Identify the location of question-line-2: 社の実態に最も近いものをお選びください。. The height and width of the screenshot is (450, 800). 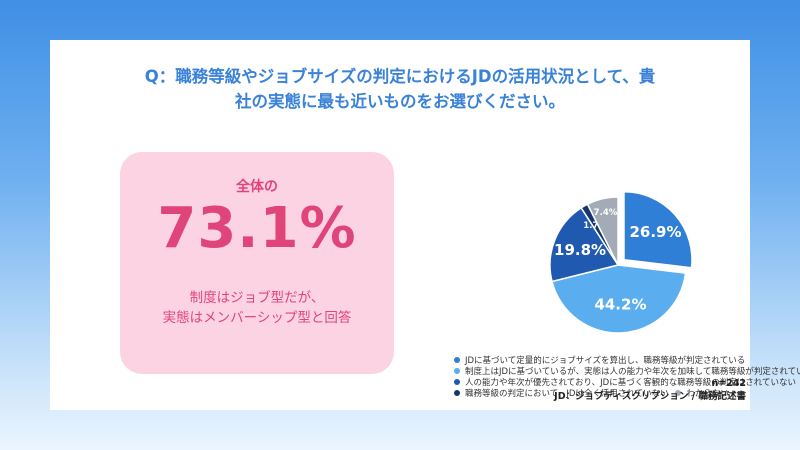
(400, 101).